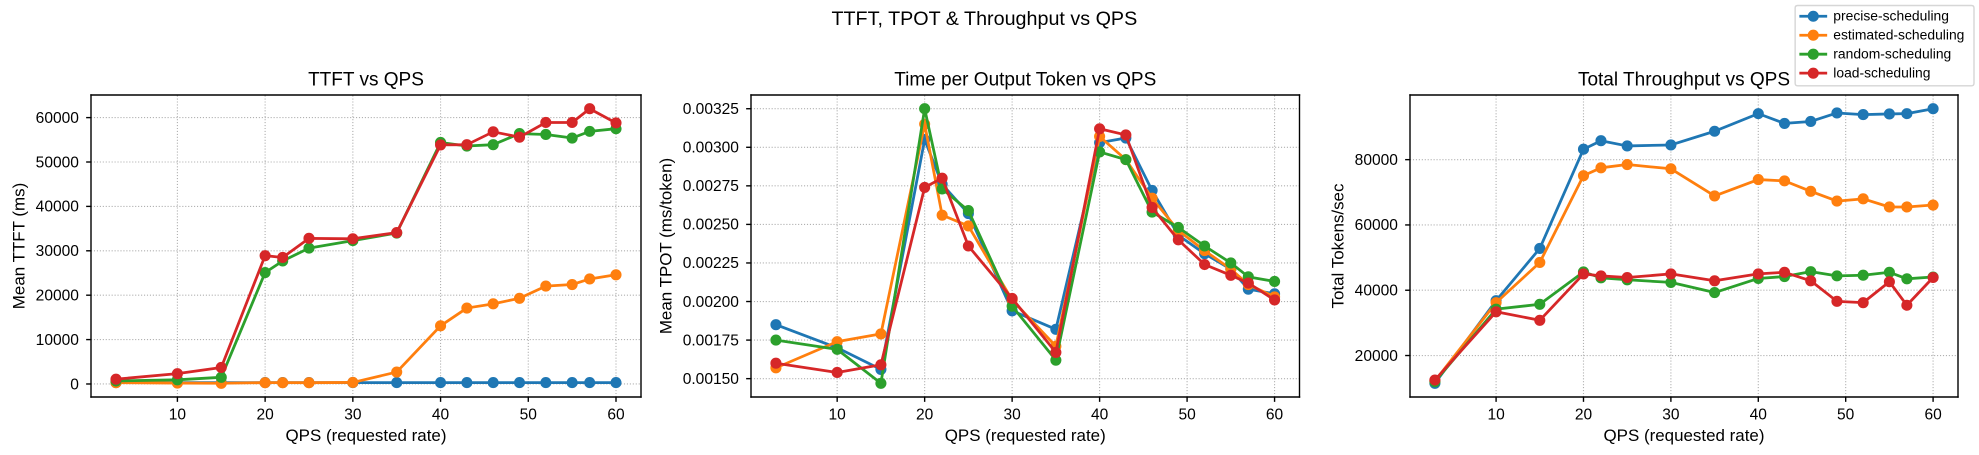  Describe the element at coordinates (665, 246) in the screenshot. I see `svg-text: Mean TPOT (ms/token)` at that location.